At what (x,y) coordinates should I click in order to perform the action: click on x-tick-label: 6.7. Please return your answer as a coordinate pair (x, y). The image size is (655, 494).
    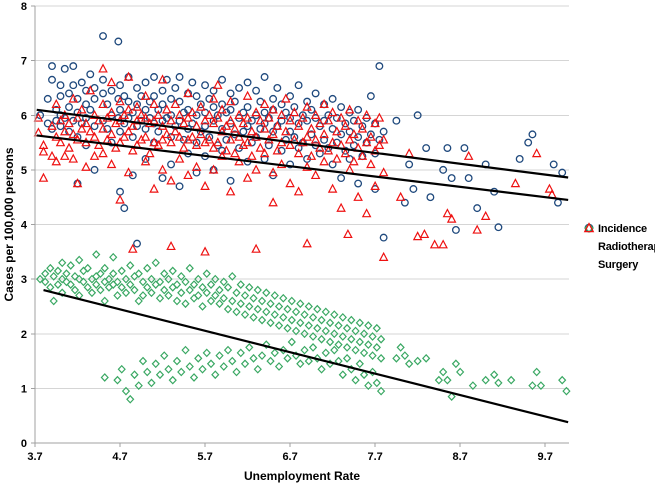
    Looking at the image, I should click on (289, 457).